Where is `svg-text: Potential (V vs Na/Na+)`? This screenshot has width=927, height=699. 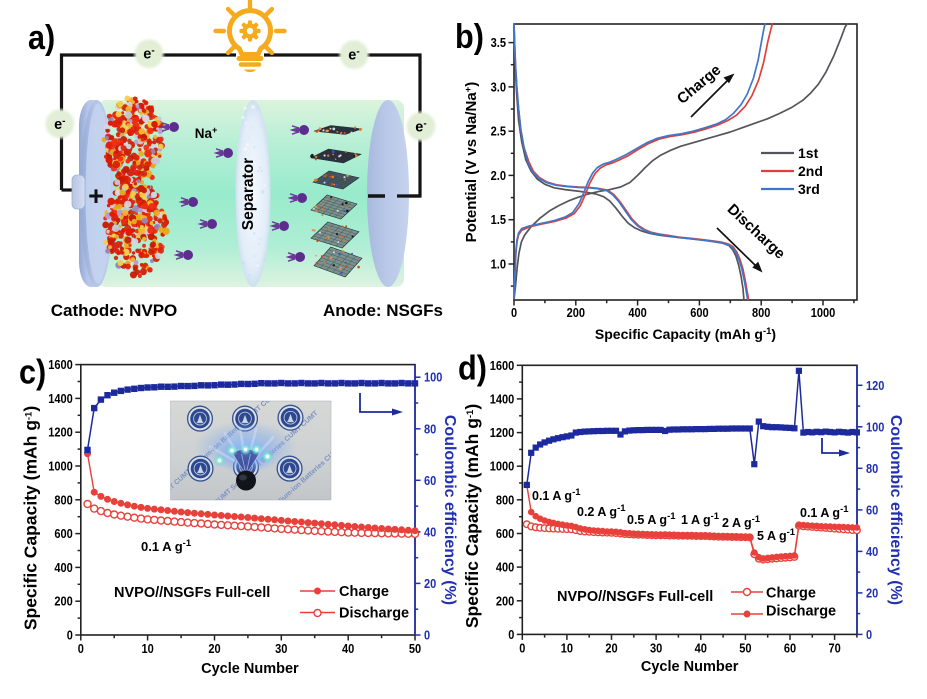
svg-text: Potential (V vs Na/Na+) is located at coordinates (472, 162).